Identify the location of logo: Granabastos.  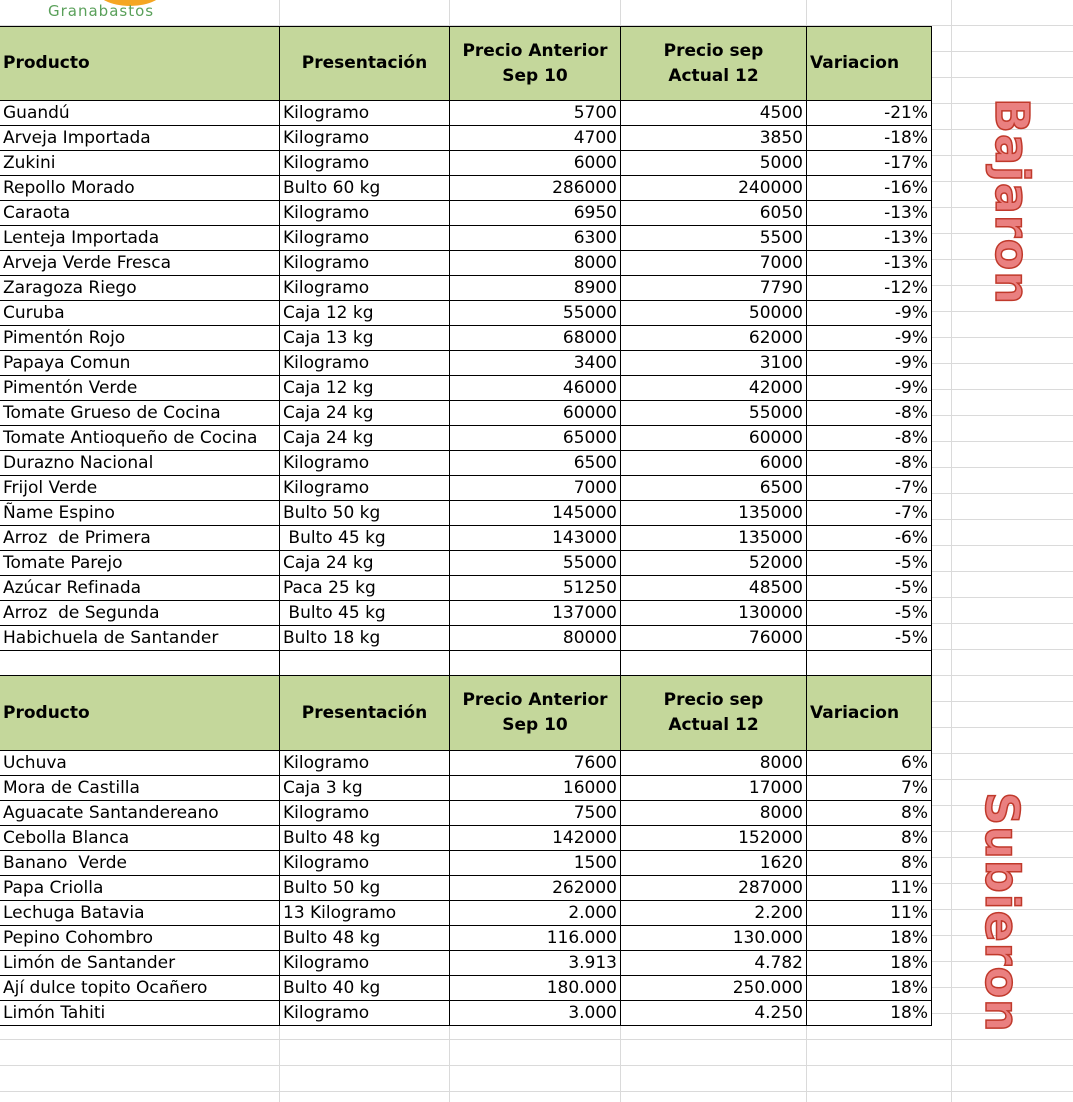
(130, 11).